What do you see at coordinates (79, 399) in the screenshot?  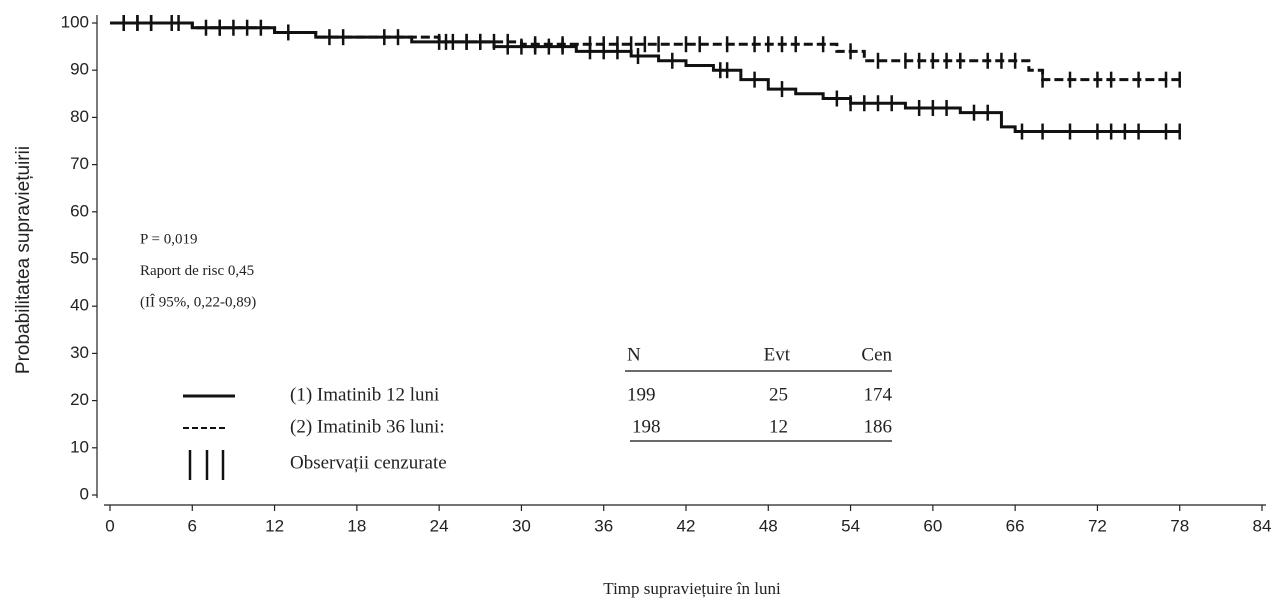 I see `y-tick-label: 20` at bounding box center [79, 399].